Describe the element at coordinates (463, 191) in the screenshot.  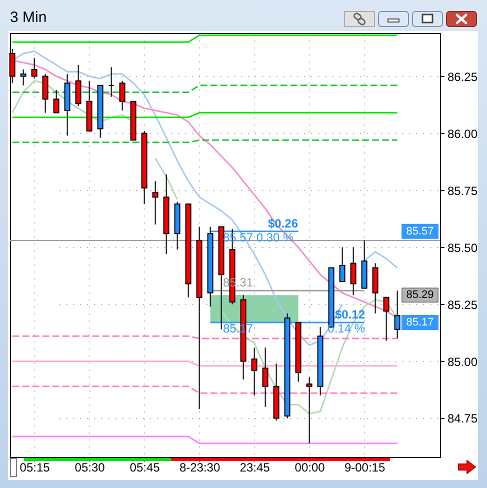
I see `y-tick-label: 85.75` at that location.